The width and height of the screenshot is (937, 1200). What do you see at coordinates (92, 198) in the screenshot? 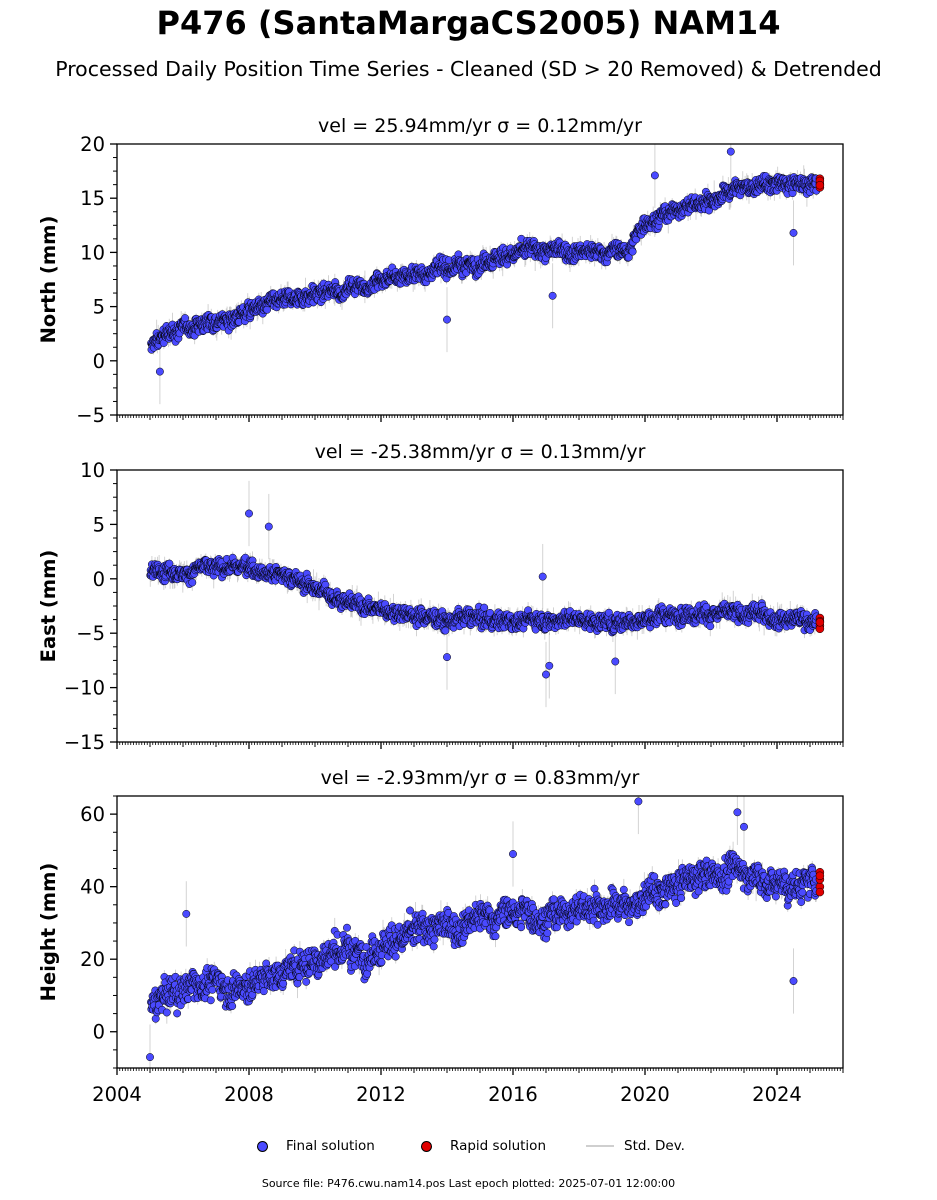
I see `y-tick-label: 15` at bounding box center [92, 198].